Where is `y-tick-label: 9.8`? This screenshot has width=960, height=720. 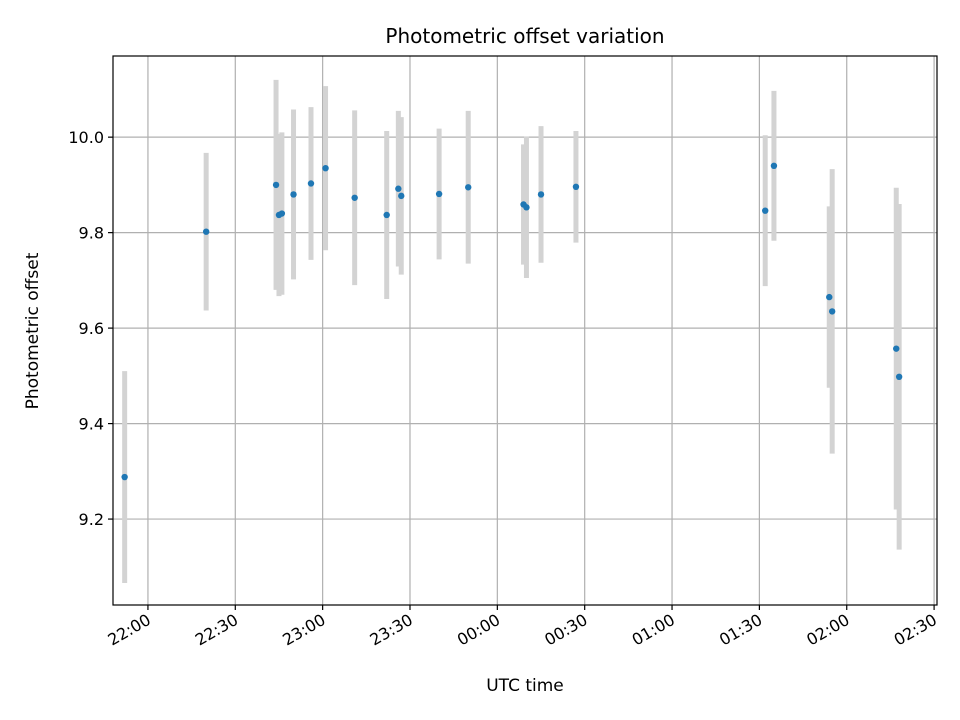 y-tick-label: 9.8 is located at coordinates (91, 233).